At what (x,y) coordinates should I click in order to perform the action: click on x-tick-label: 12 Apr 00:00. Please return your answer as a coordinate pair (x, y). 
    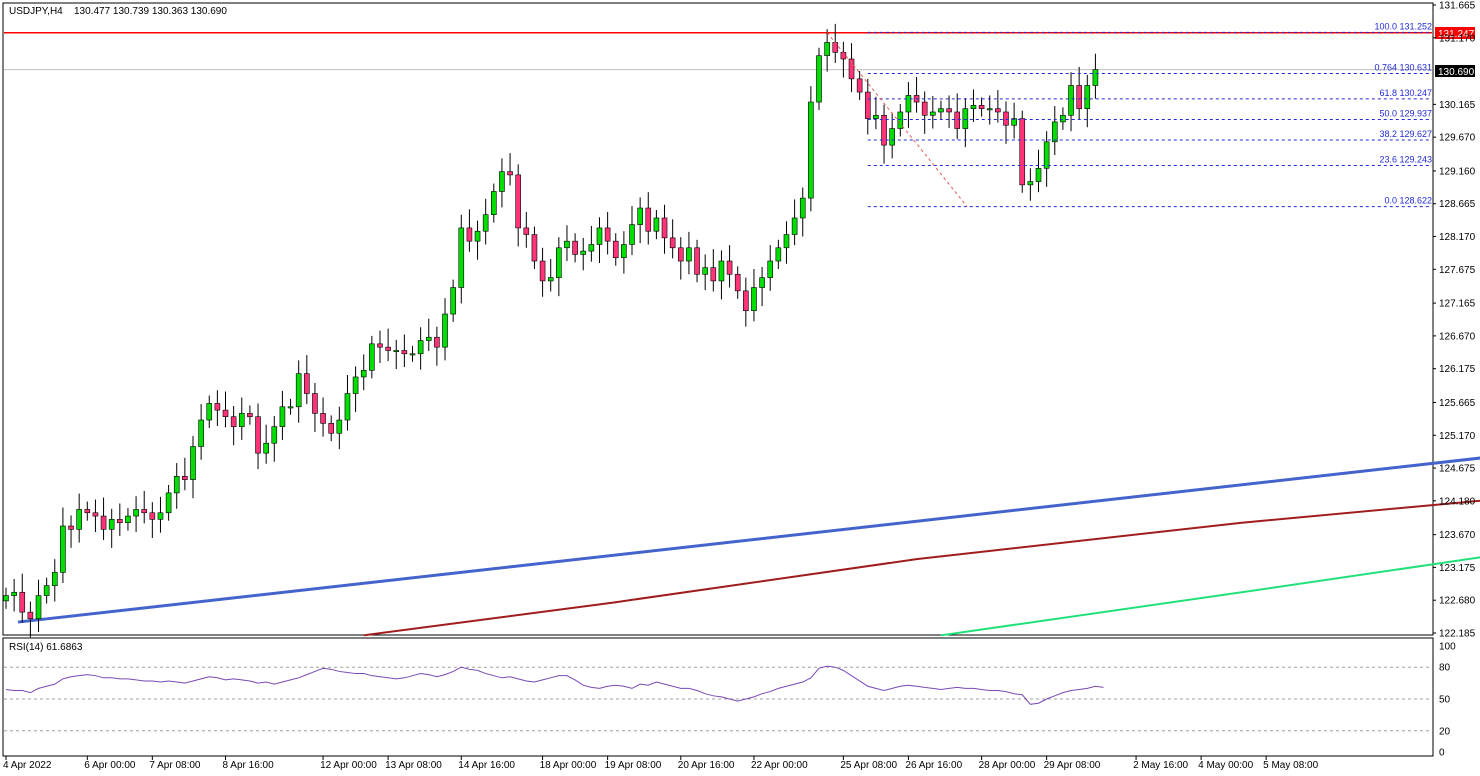
    Looking at the image, I should click on (348, 765).